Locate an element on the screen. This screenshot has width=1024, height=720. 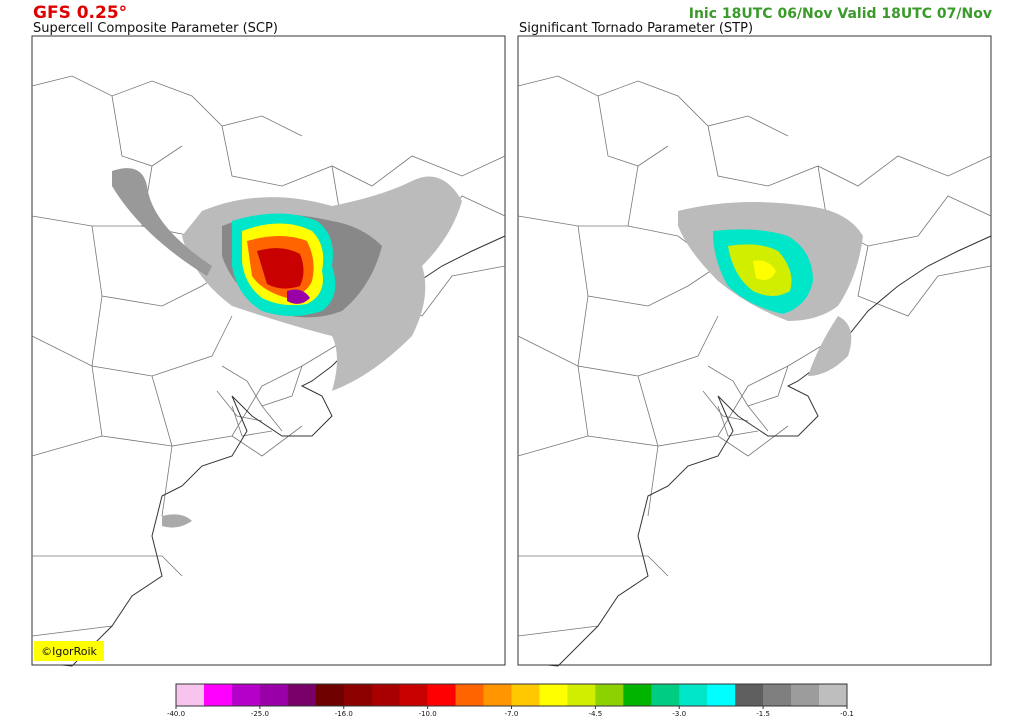
colorbar-tick-label: -16.0 is located at coordinates (344, 714).